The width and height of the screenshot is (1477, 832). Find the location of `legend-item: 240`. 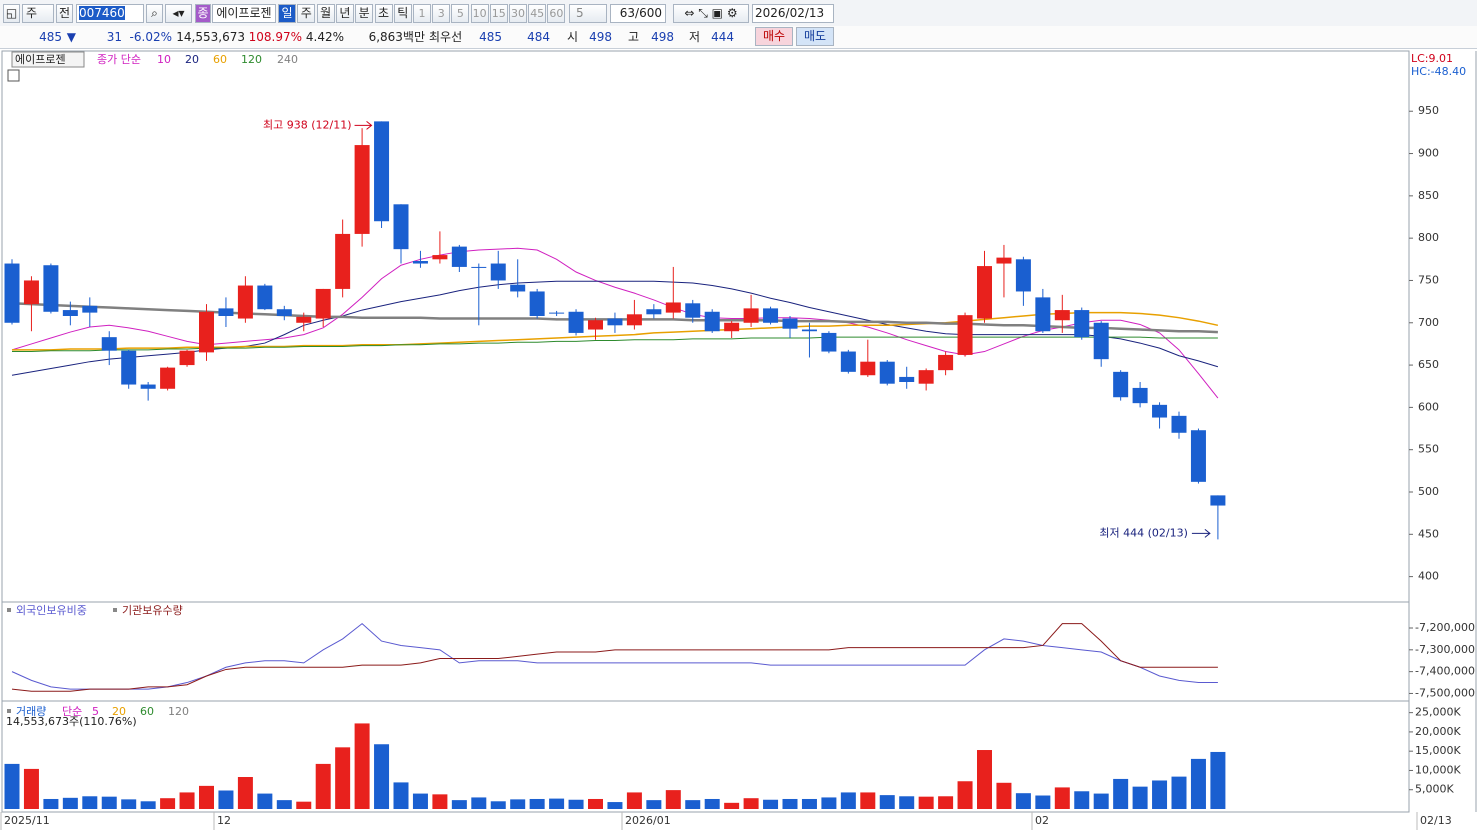

legend-item: 240 is located at coordinates (287, 59).